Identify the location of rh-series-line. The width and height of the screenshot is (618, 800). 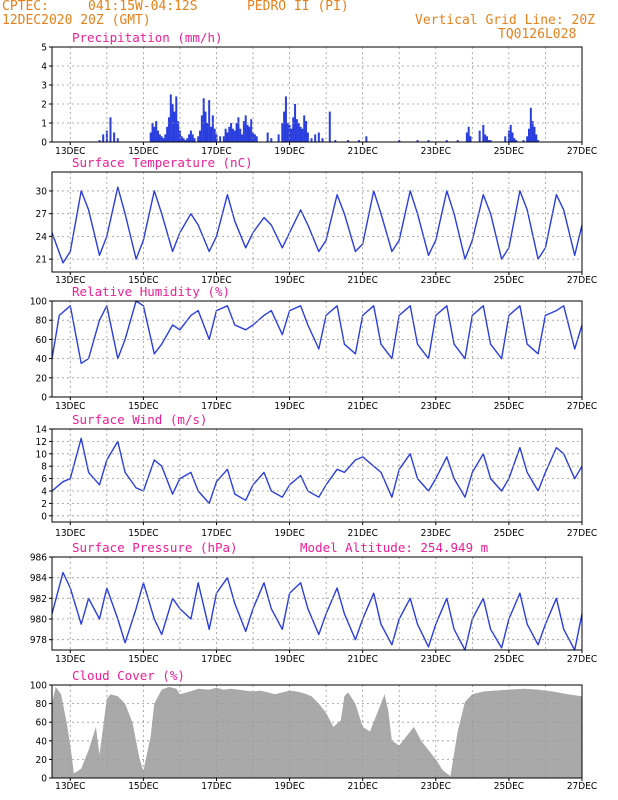
(317, 332).